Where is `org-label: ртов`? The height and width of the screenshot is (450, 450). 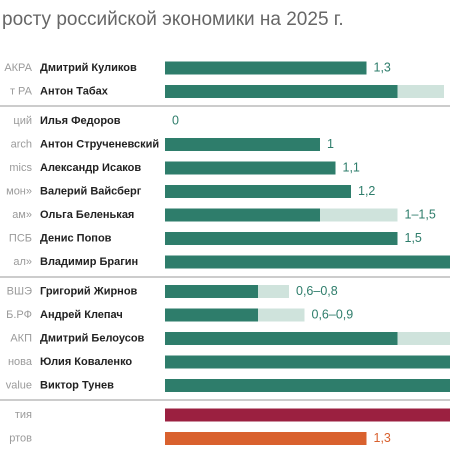
org-label: ртов is located at coordinates (20, 438).